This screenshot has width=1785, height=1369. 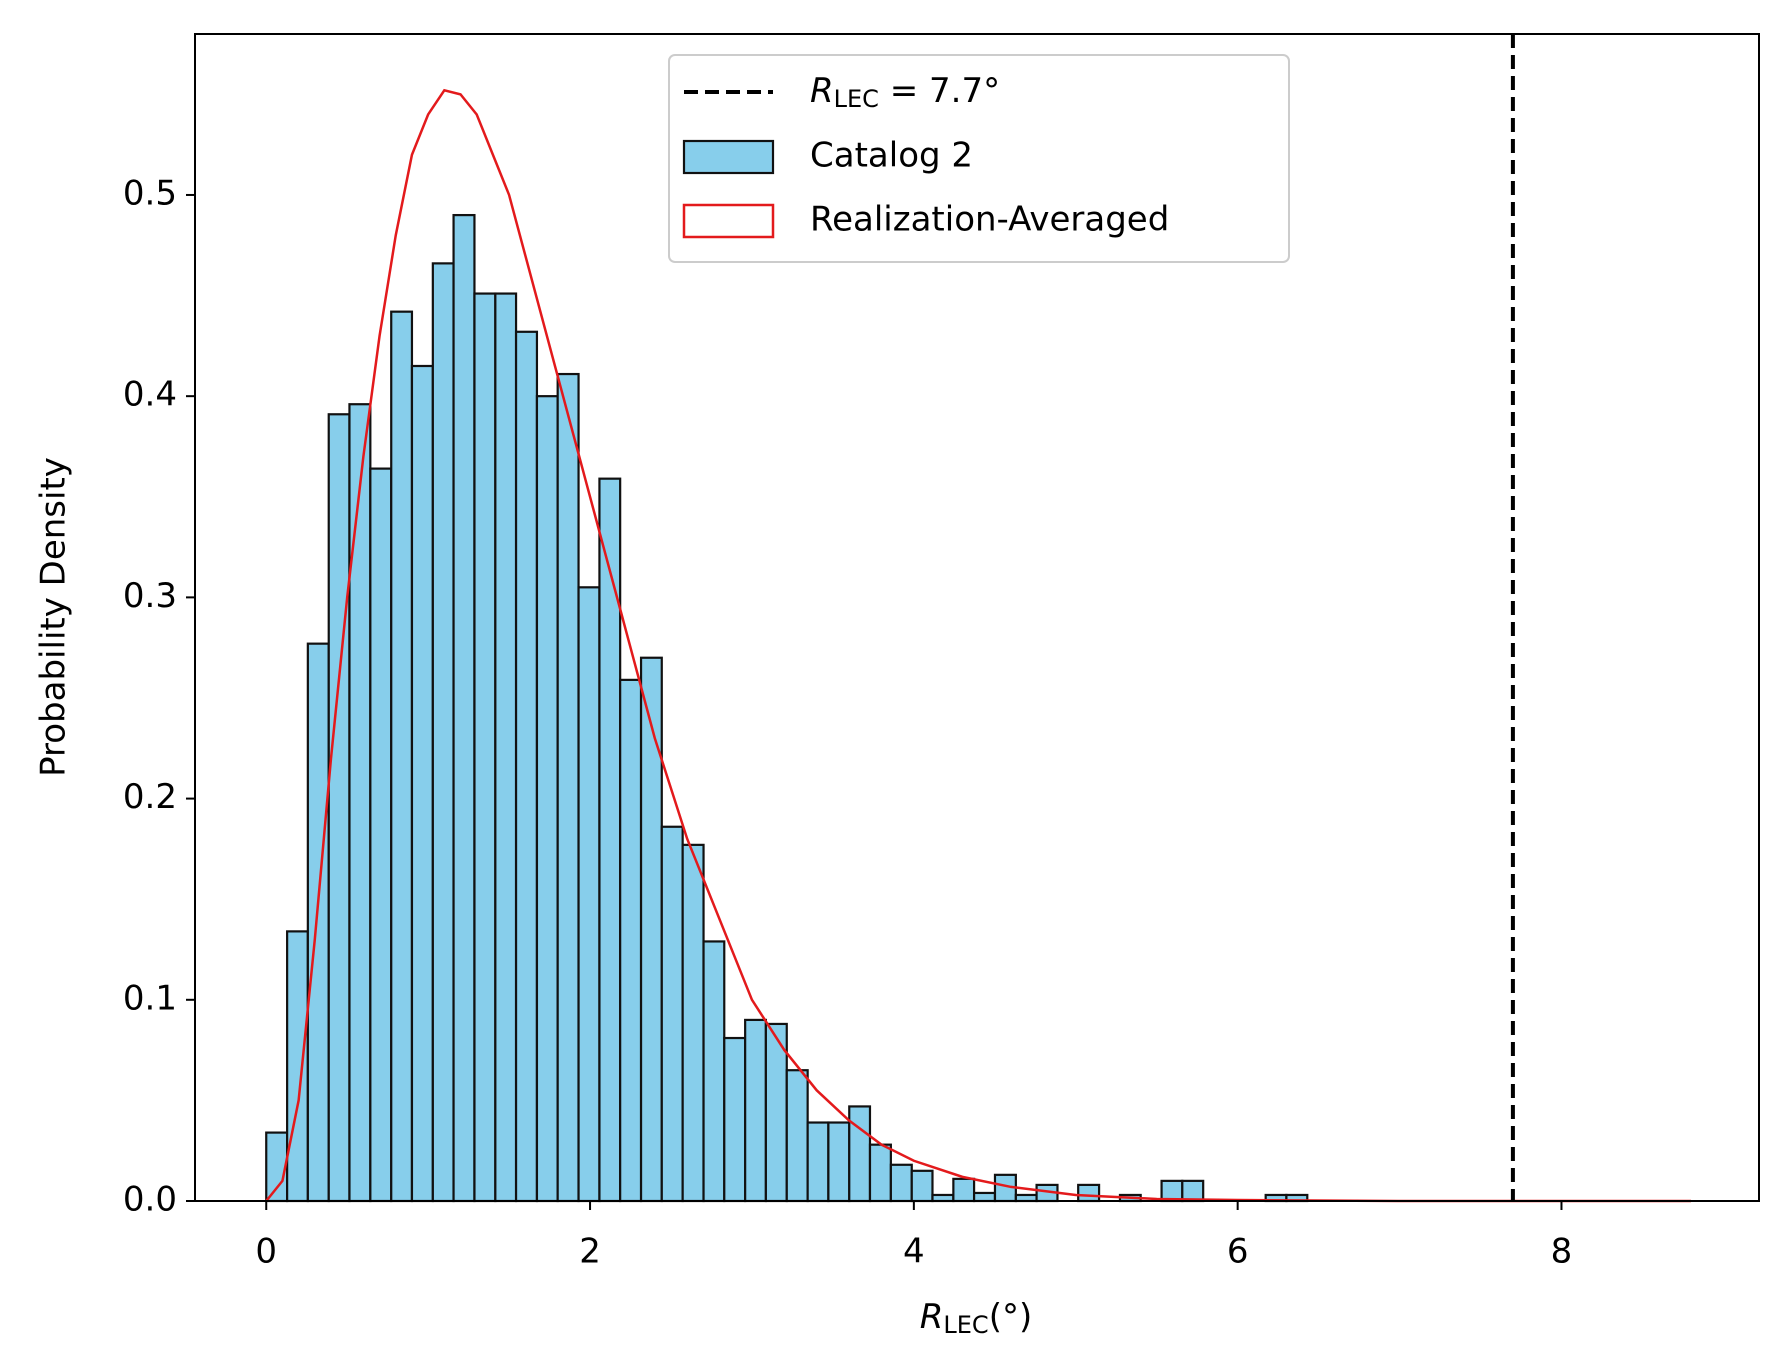 I want to click on x-label-subscript: LEC, so click(x=965, y=1325).